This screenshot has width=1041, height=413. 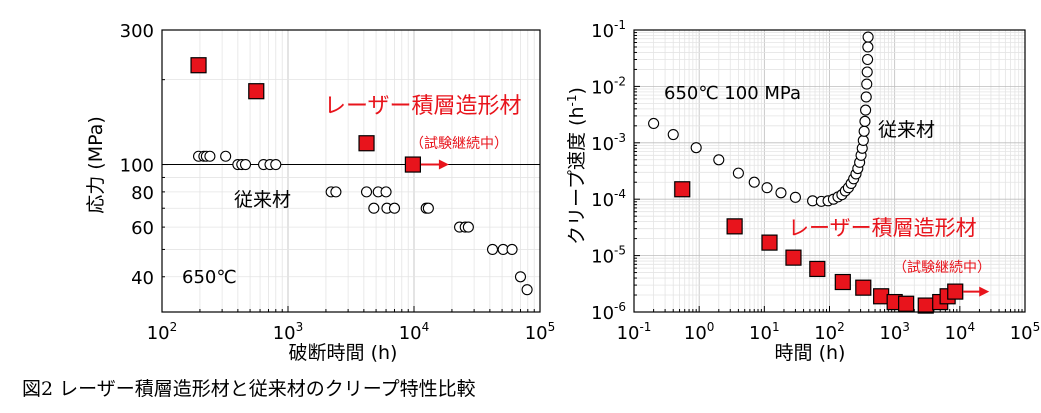 What do you see at coordinates (620, 251) in the screenshot?
I see `y-tick-exponent: -5` at bounding box center [620, 251].